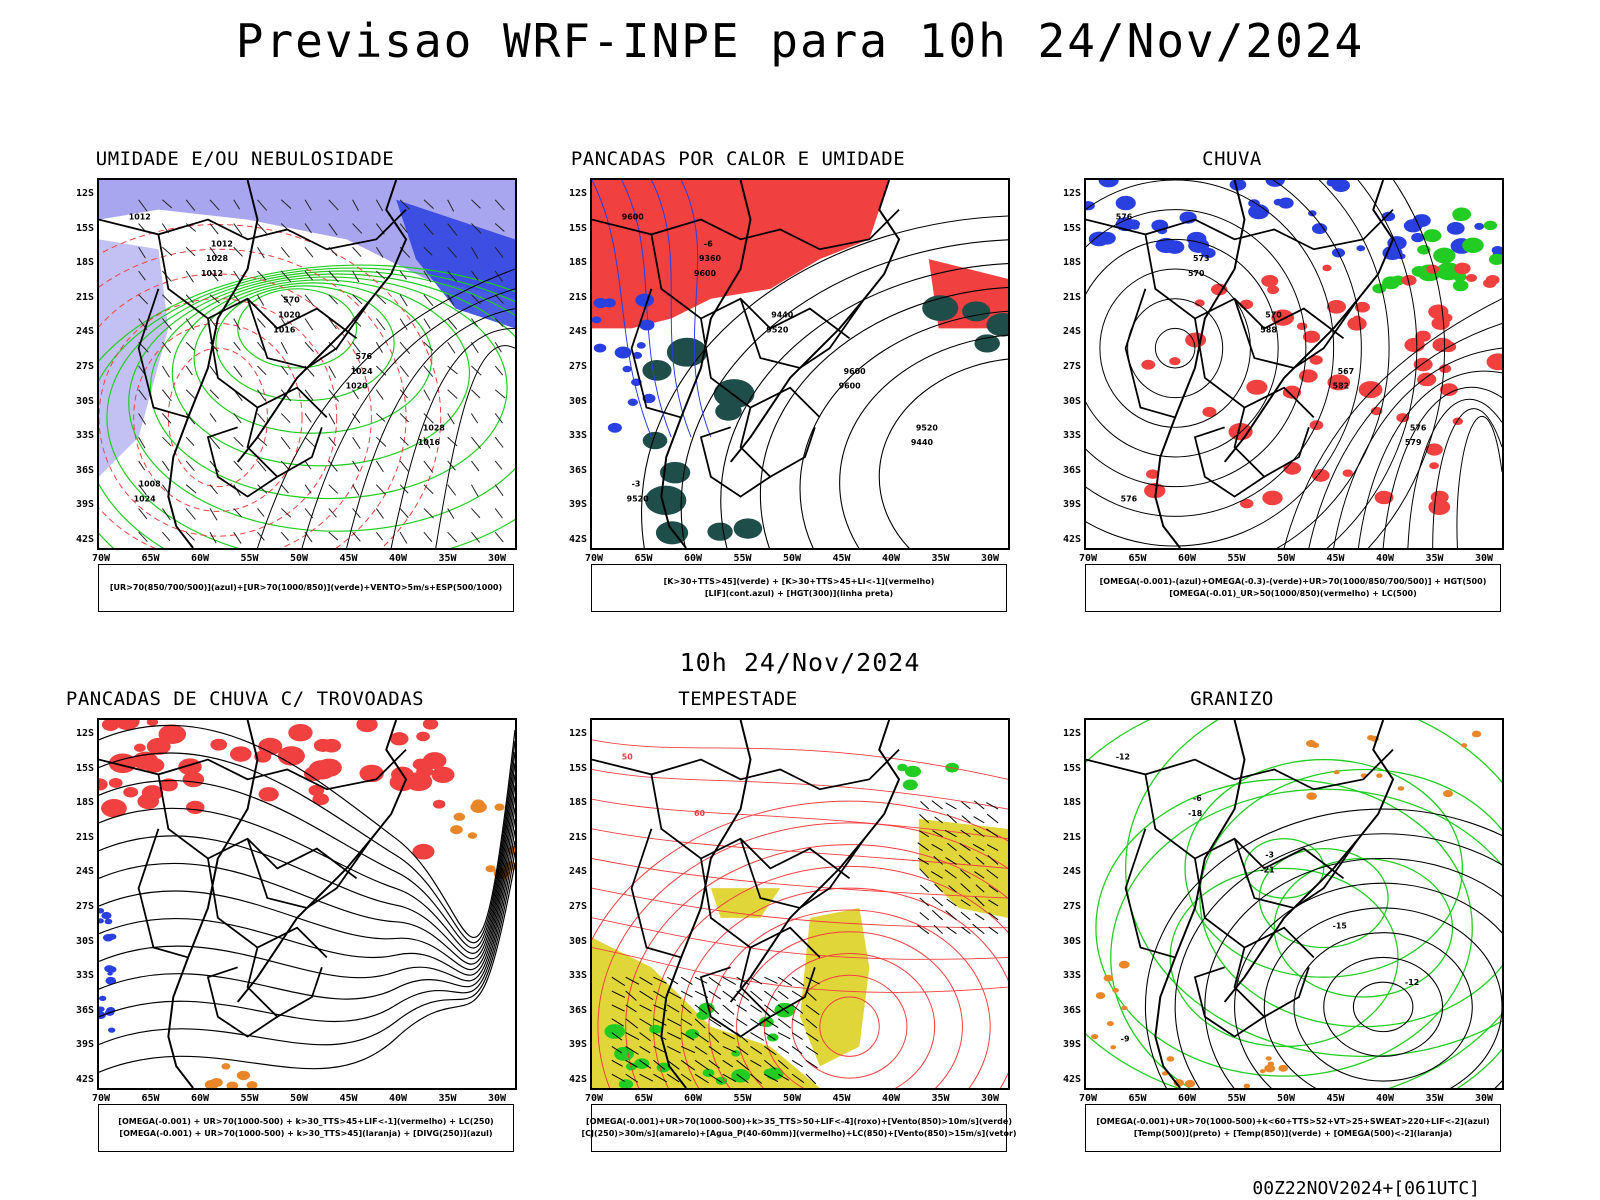 The image size is (1600, 1200). I want to click on isobar-label: 570, so click(291, 300).